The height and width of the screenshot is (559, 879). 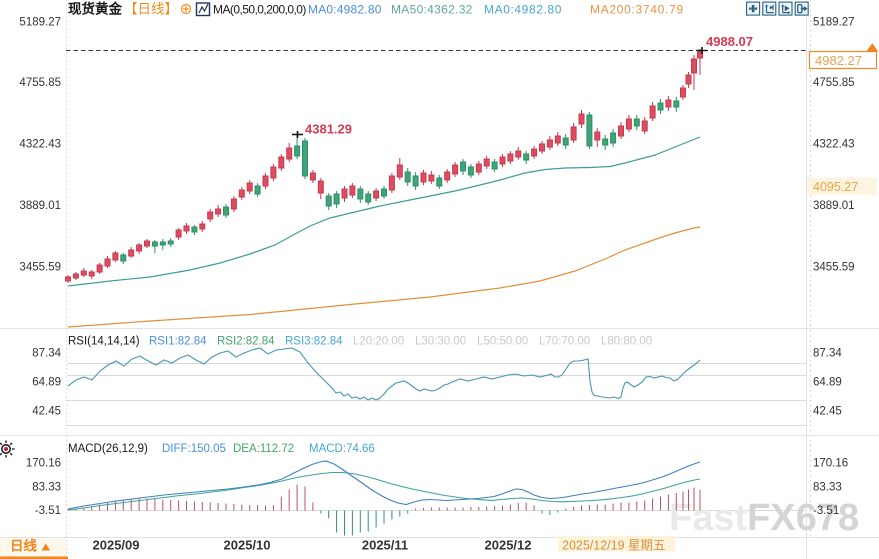 What do you see at coordinates (432, 10) in the screenshot?
I see `svg-text: MA50:4362.32` at bounding box center [432, 10].